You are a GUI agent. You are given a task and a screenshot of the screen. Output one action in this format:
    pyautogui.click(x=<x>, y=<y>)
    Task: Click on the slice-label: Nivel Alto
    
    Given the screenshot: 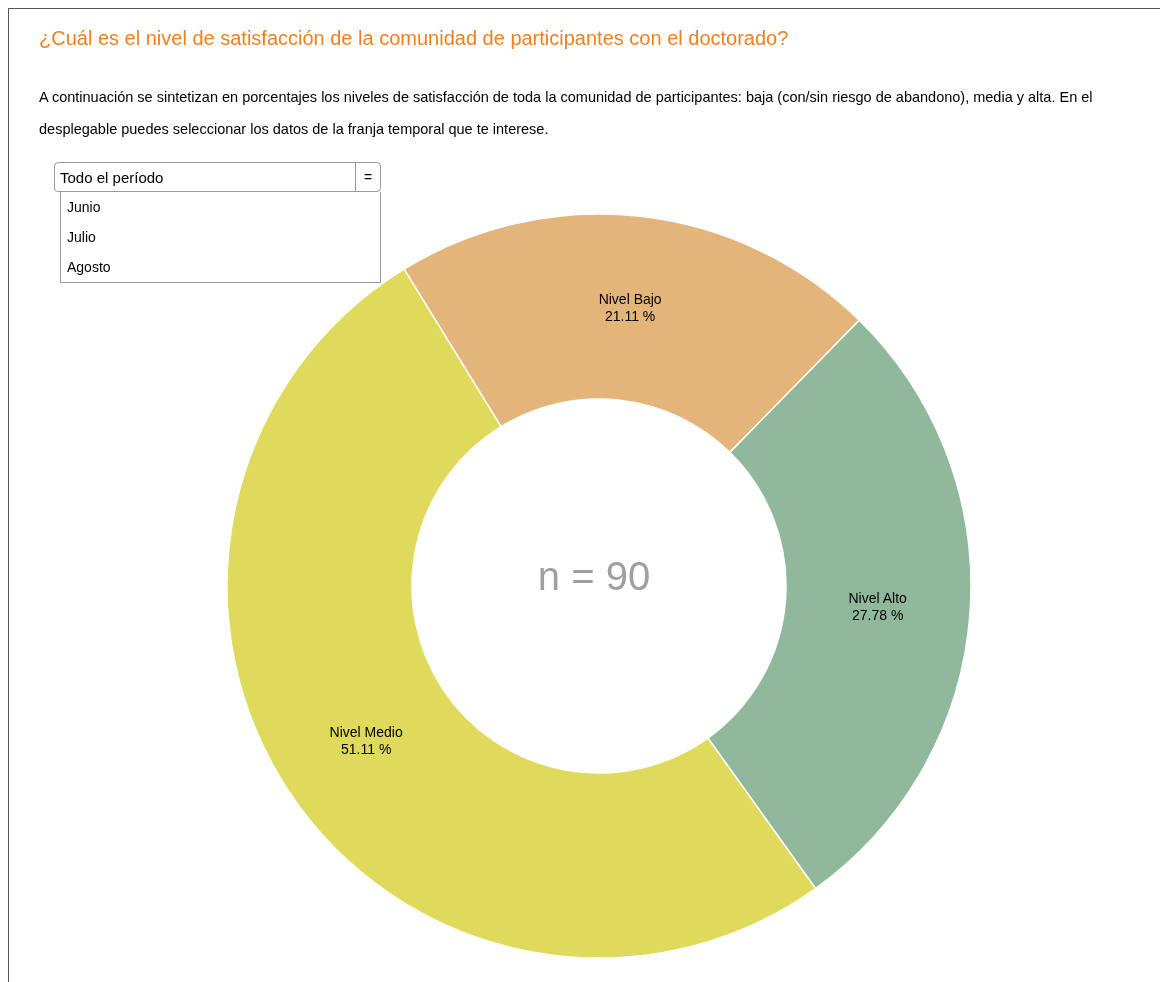 What is the action you would take?
    pyautogui.click(x=878, y=598)
    